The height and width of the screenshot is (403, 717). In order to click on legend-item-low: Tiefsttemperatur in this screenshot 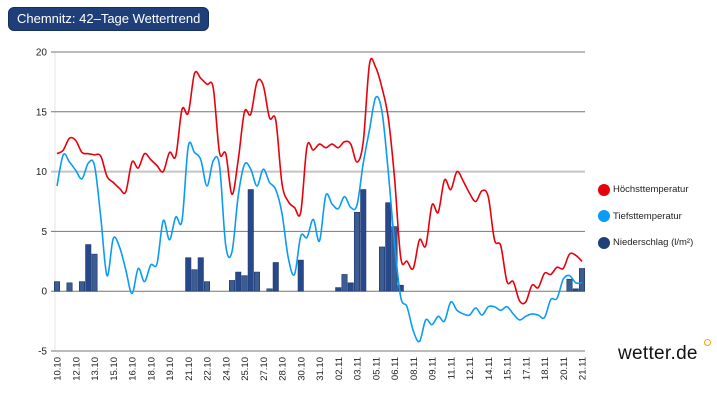, I will do `click(645, 216)`.